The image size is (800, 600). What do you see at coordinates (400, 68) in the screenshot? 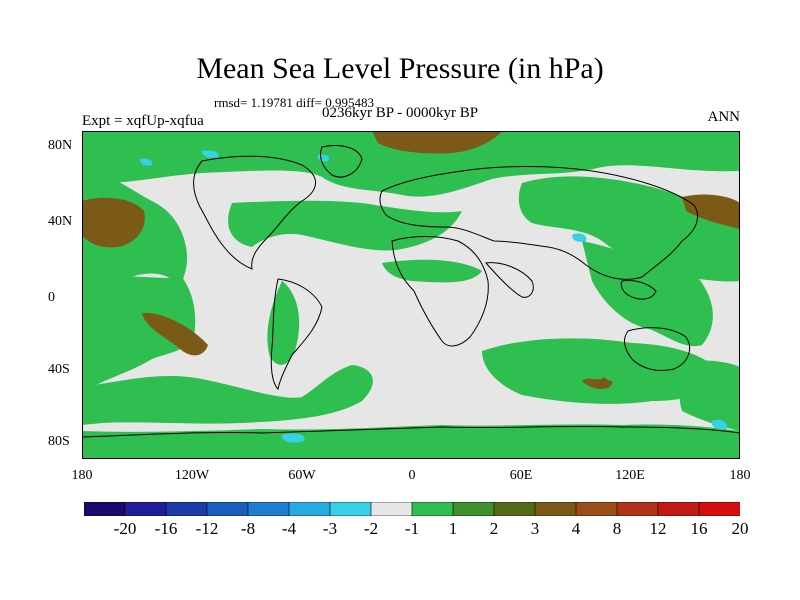
I see `chart-title: Mean Sea Level Pressure (in hPa)` at bounding box center [400, 68].